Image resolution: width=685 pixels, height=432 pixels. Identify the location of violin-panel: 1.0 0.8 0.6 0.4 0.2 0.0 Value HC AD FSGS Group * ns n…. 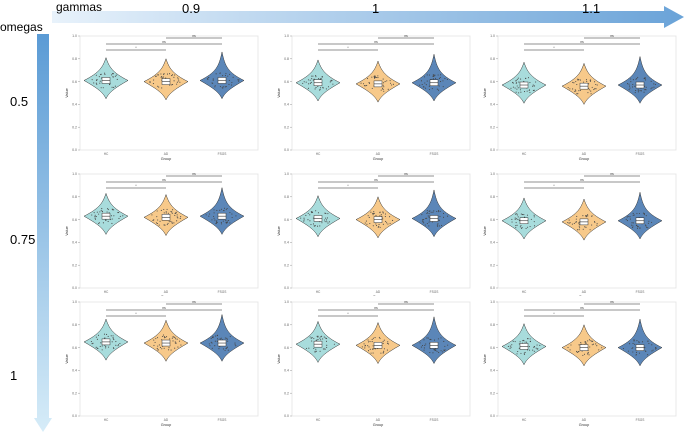
(163, 363).